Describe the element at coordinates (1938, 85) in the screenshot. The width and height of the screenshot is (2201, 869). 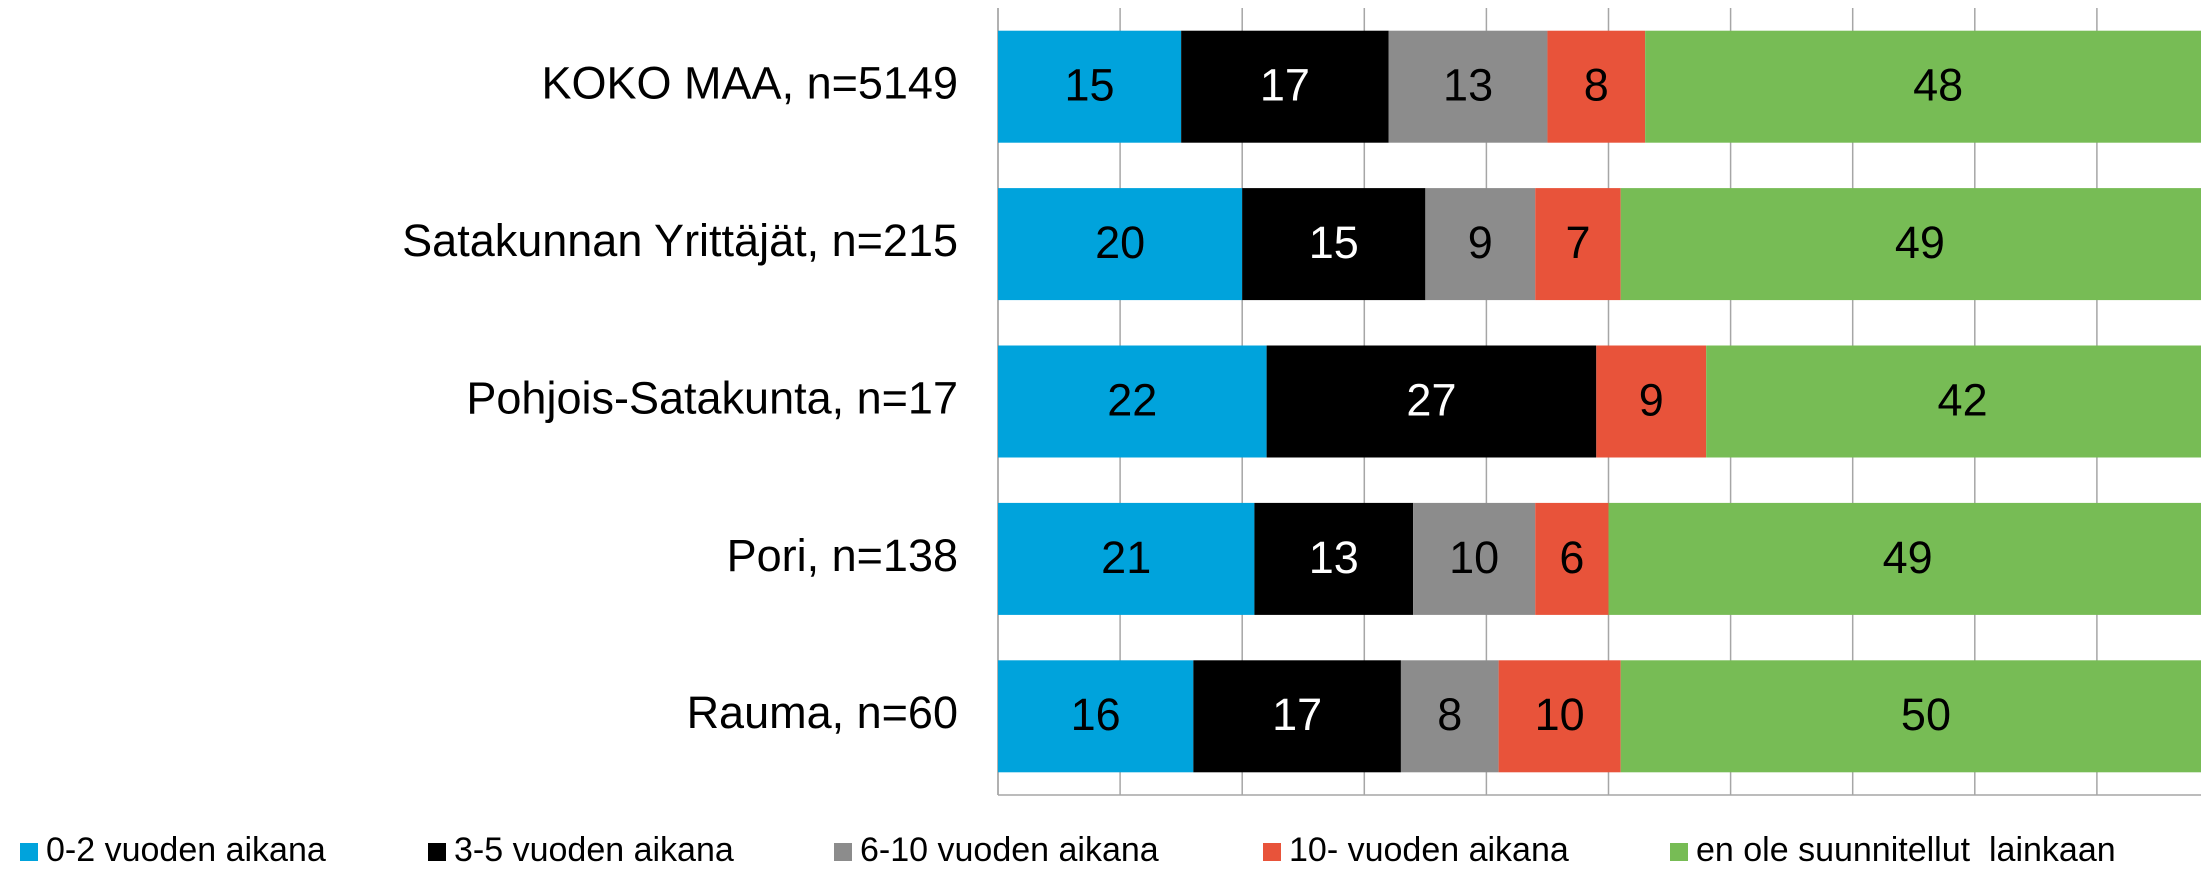
I see `value-label: 48` at that location.